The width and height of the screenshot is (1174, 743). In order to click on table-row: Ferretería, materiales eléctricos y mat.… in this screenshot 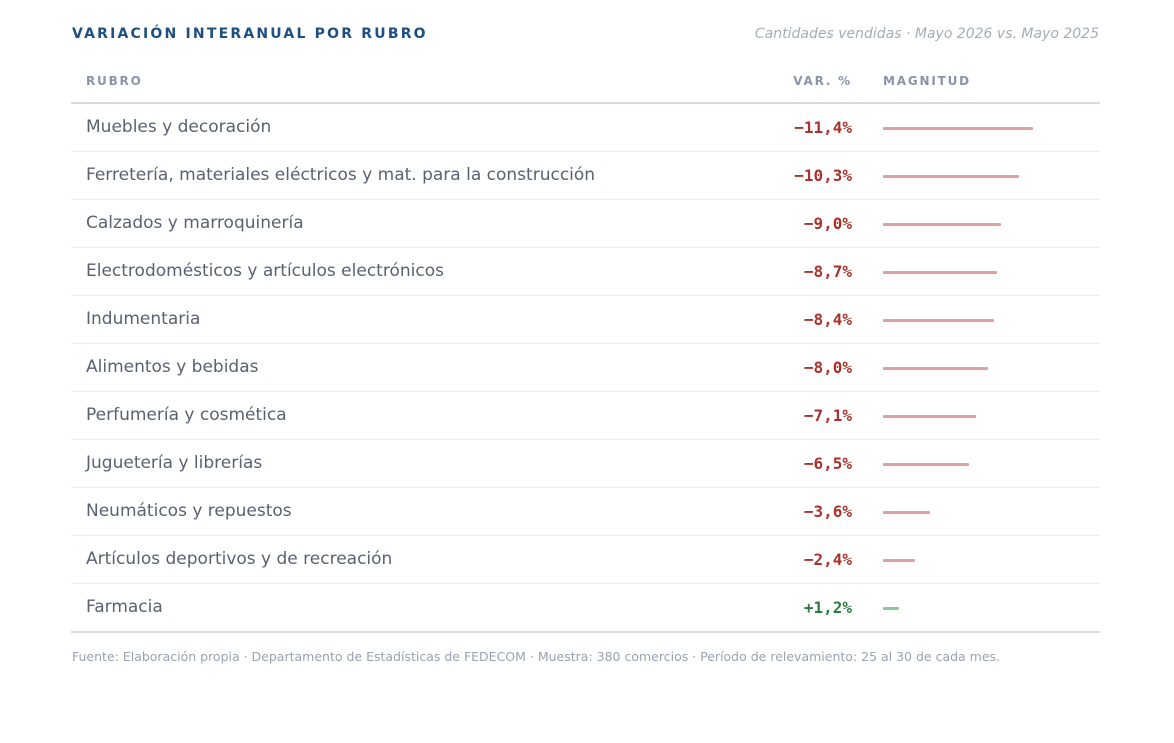, I will do `click(585, 176)`.